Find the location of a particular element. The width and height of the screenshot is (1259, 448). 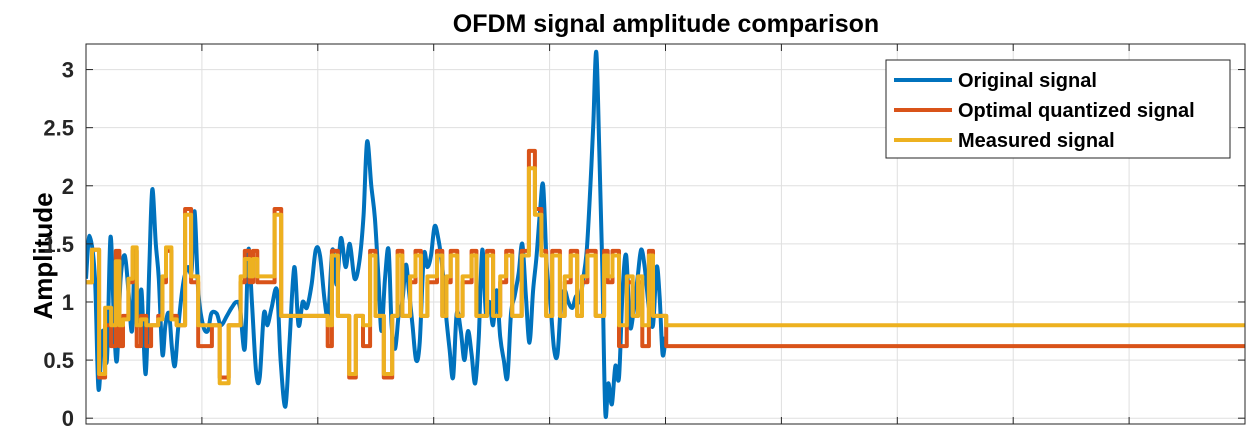

y-tick-label: 2 is located at coordinates (68, 186).